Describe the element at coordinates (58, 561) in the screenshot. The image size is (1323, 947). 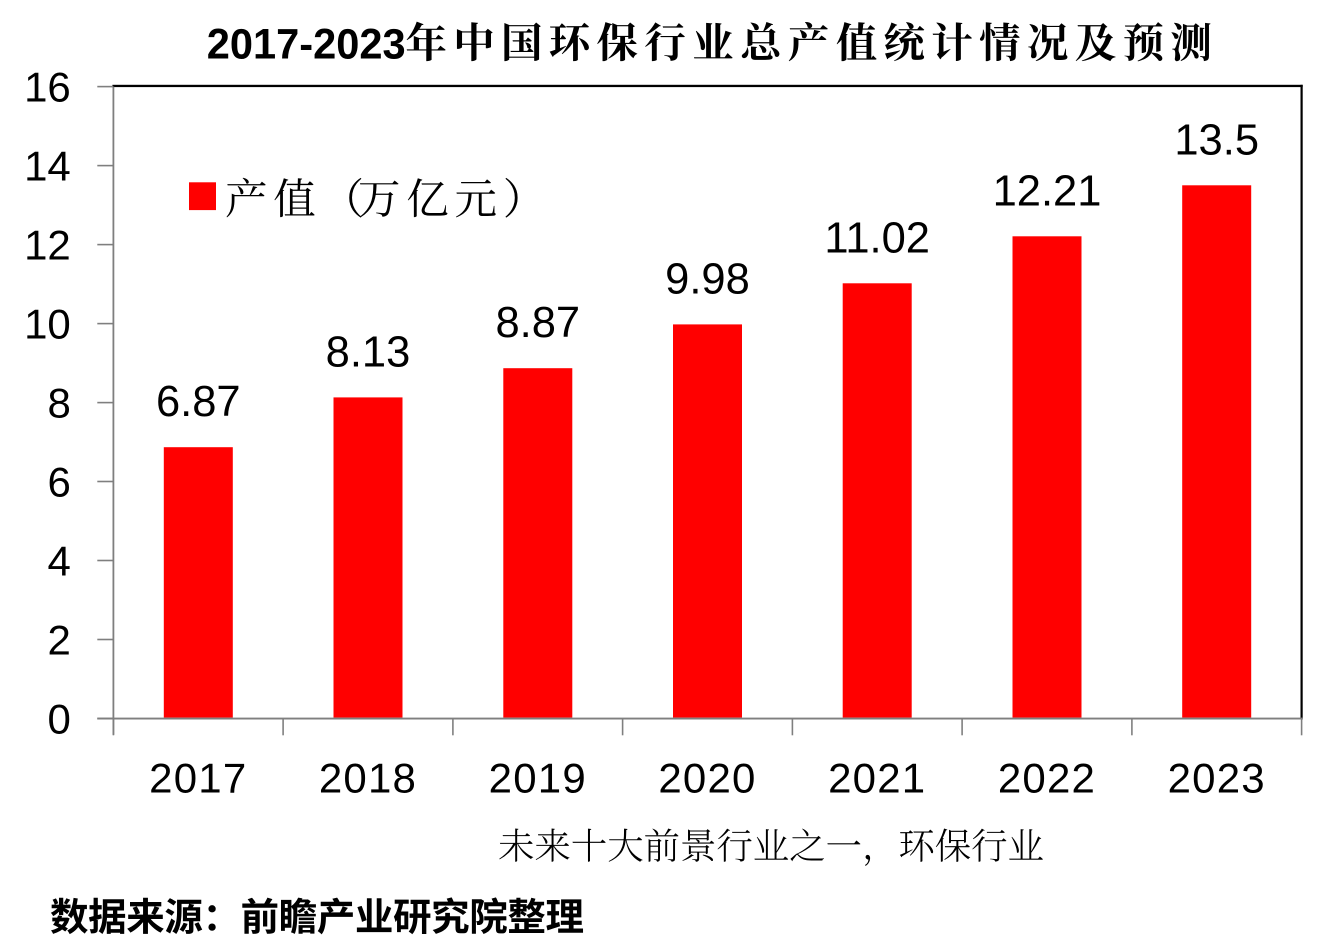
I see `svg-text: 4` at that location.